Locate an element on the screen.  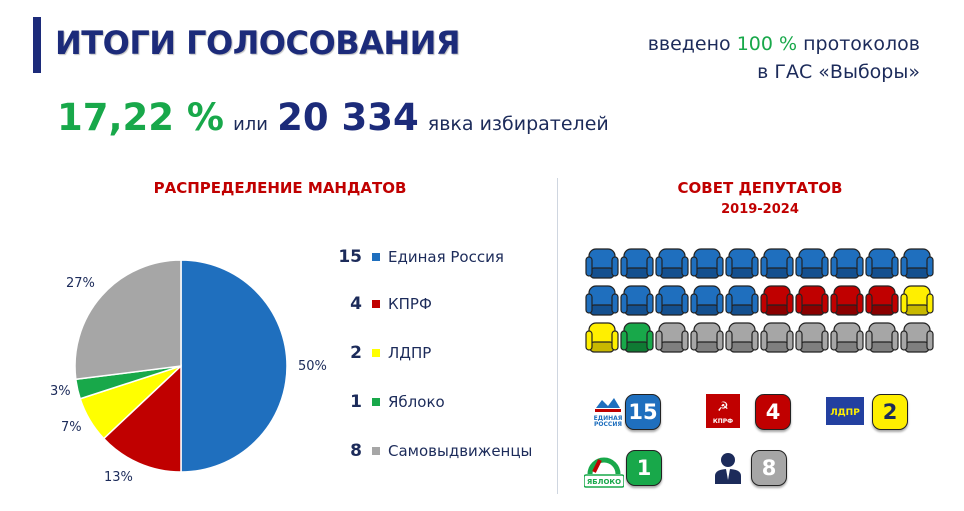
legend-label: Яблоко is located at coordinates (416, 402).